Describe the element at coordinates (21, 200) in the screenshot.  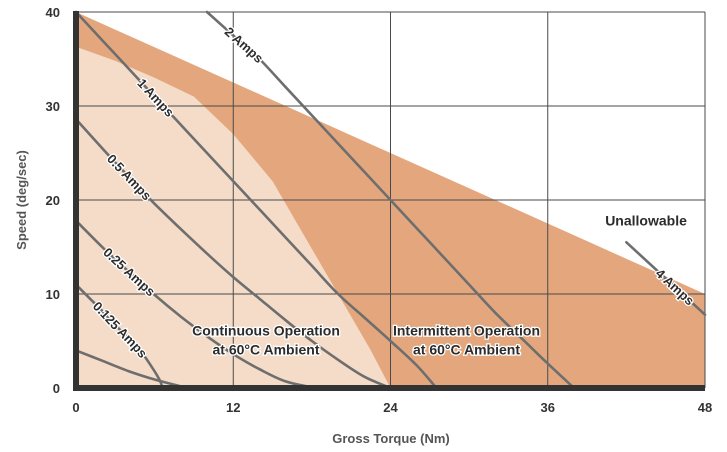
I see `y-axis-title: Speed (deg/sec)` at that location.